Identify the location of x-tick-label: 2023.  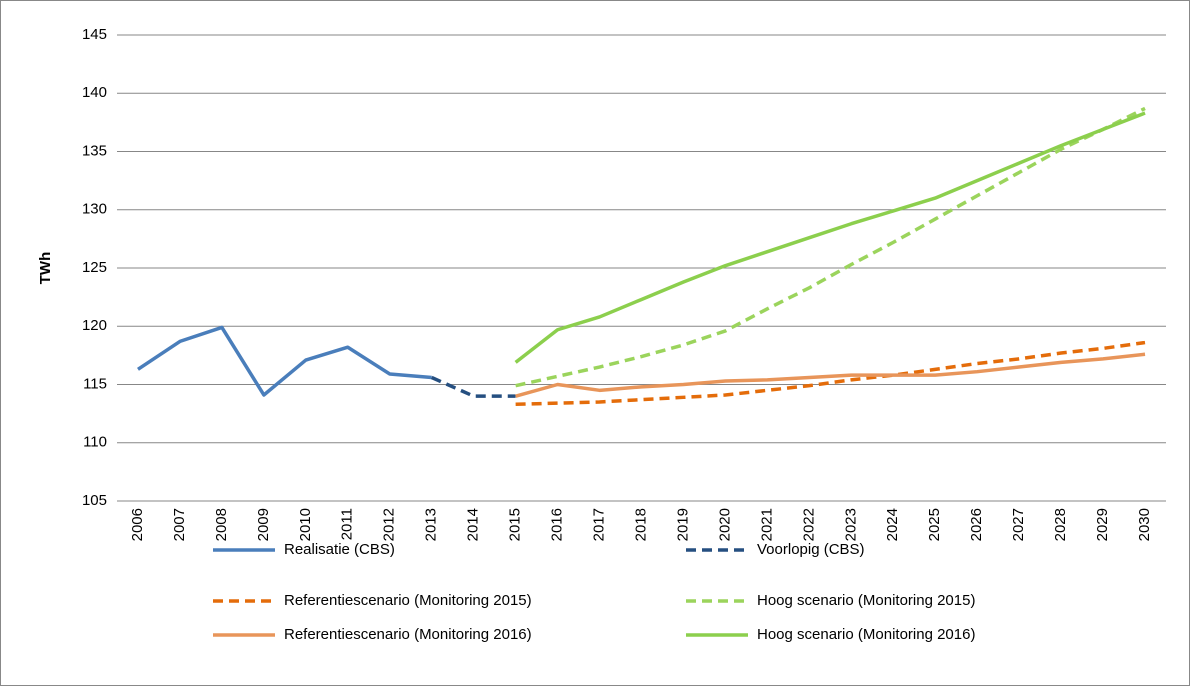
(850, 524).